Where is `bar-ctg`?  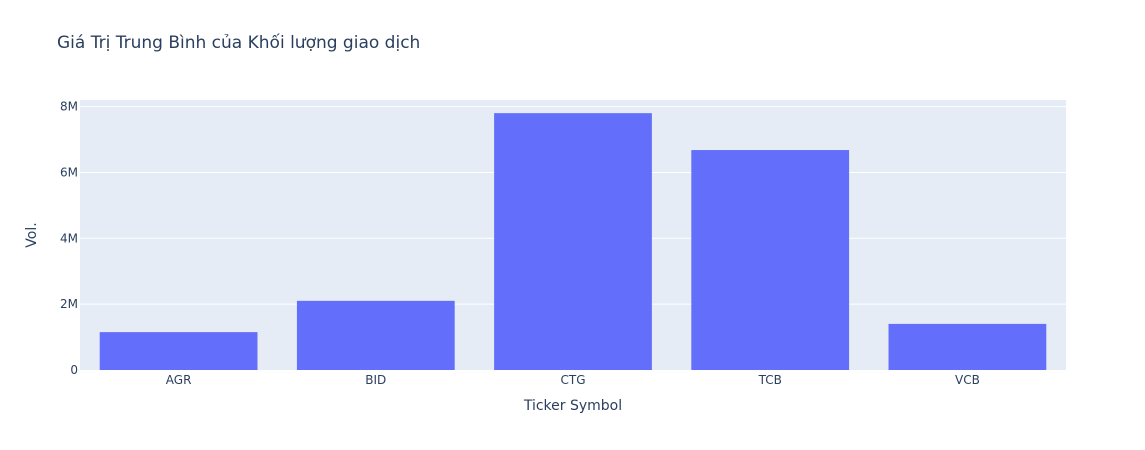
bar-ctg is located at coordinates (573, 242).